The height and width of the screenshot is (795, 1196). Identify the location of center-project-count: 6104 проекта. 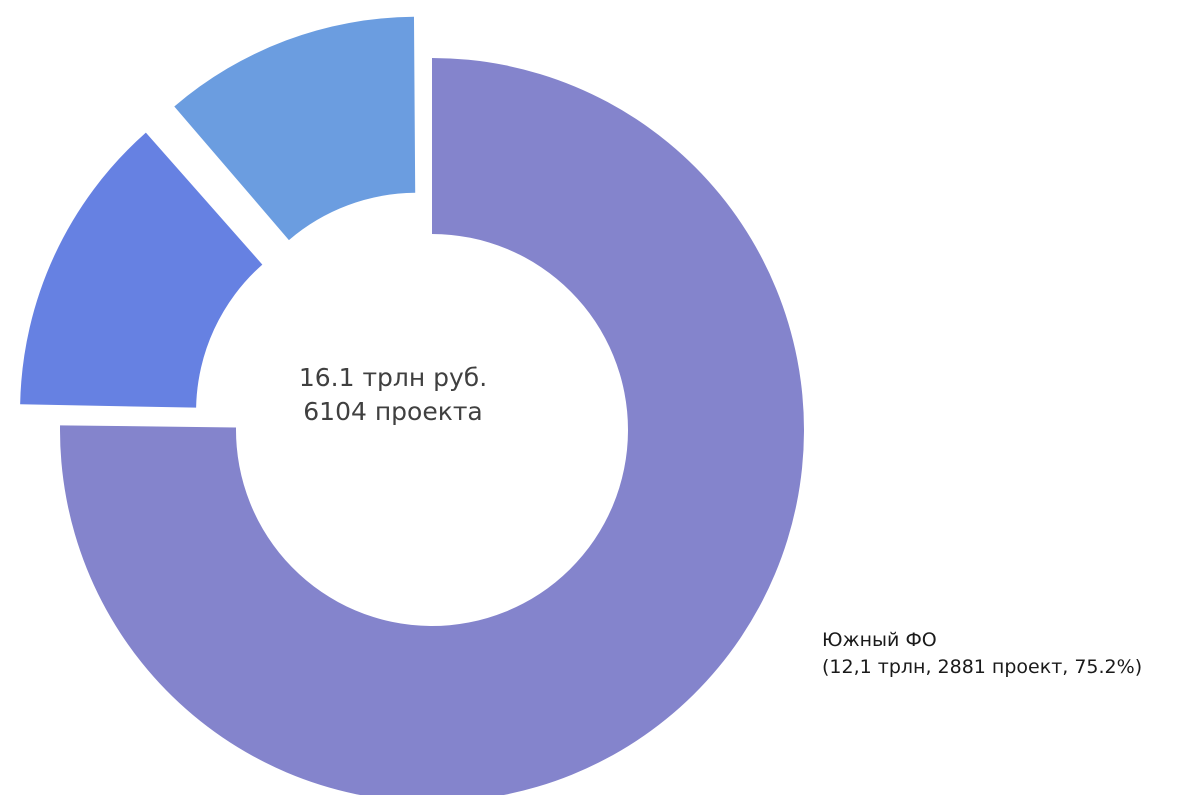
(393, 411).